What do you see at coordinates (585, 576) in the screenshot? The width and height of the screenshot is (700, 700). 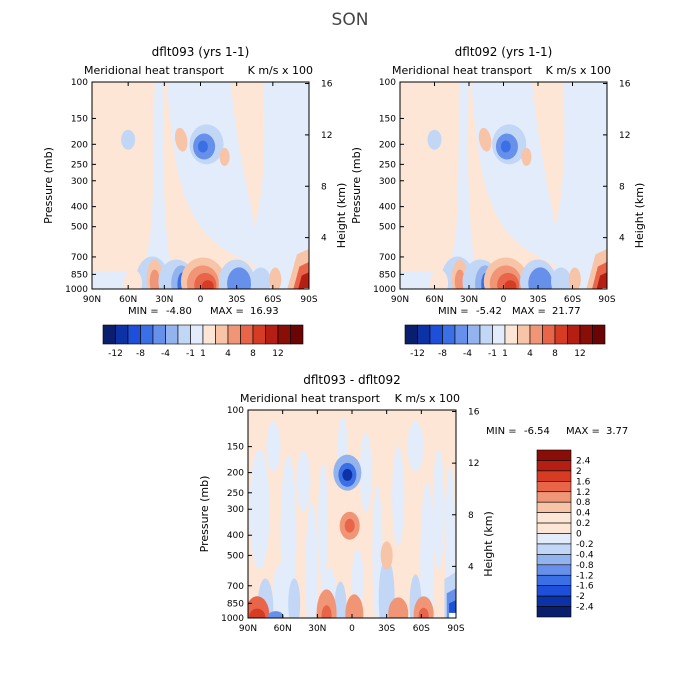 I see `colorbar-label: -1.2` at bounding box center [585, 576].